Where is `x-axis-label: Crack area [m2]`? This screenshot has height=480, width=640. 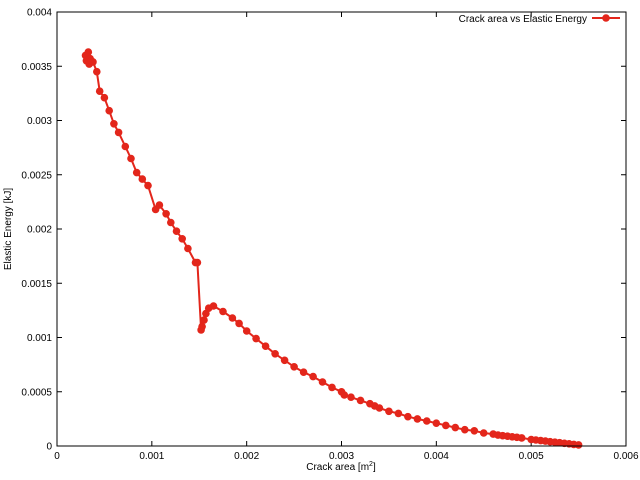
x-axis-label: Crack area [m2] is located at coordinates (341, 467).